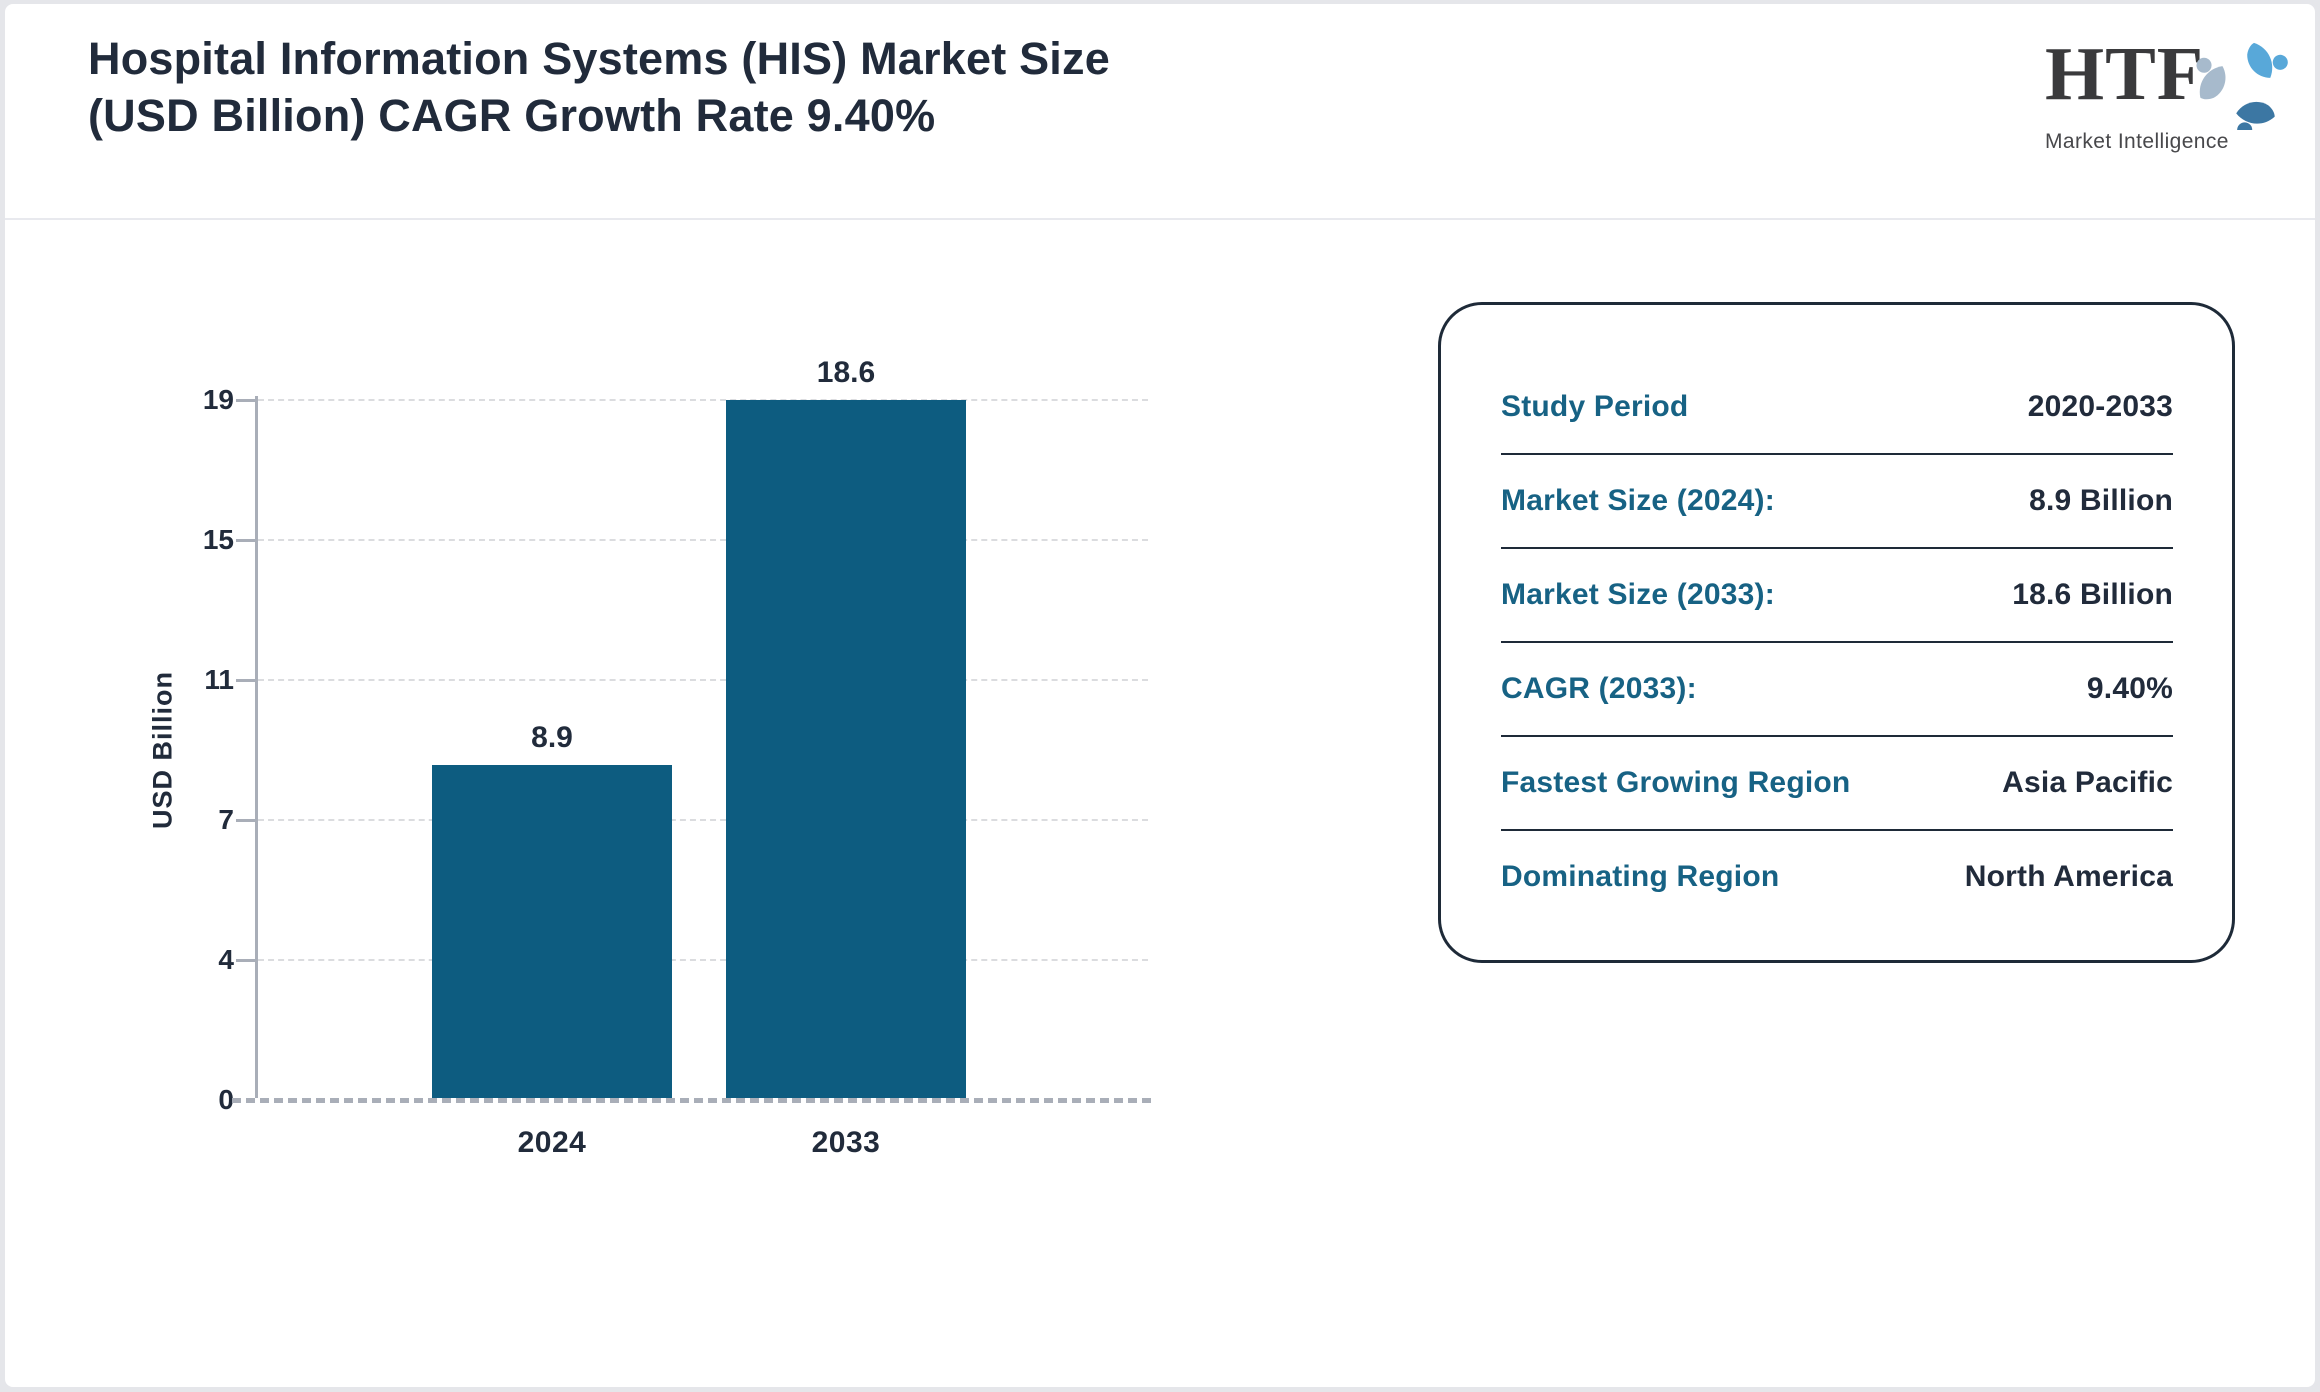 The image size is (2320, 1392). I want to click on x-category-label: 2024, so click(552, 1142).